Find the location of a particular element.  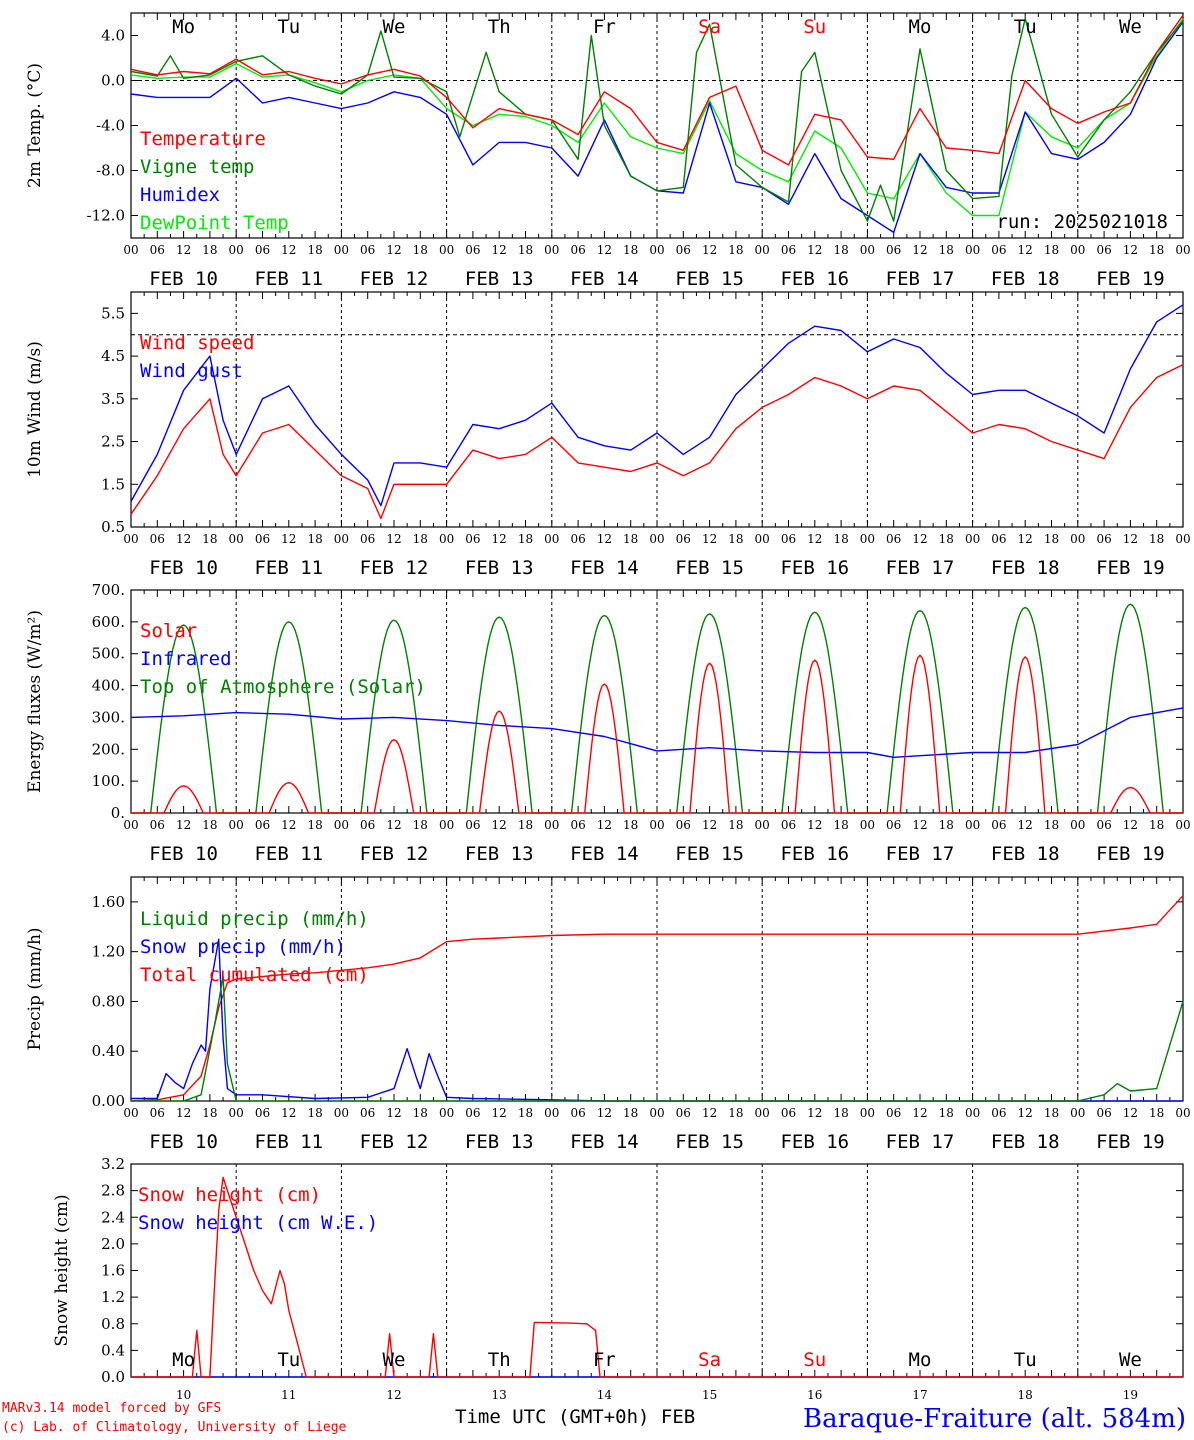

legend-entry: Infrared is located at coordinates (186, 659).